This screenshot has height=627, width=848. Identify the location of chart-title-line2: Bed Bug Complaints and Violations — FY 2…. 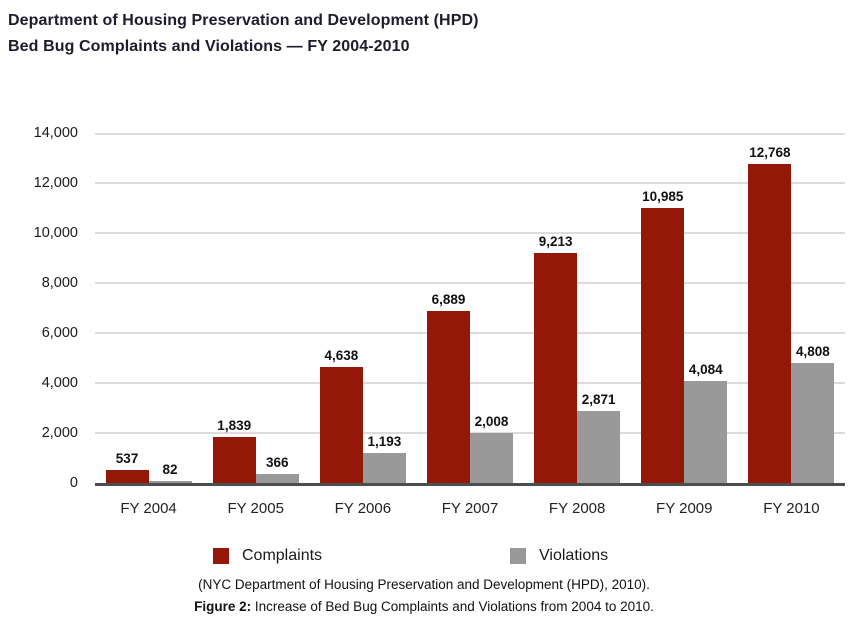
(209, 46).